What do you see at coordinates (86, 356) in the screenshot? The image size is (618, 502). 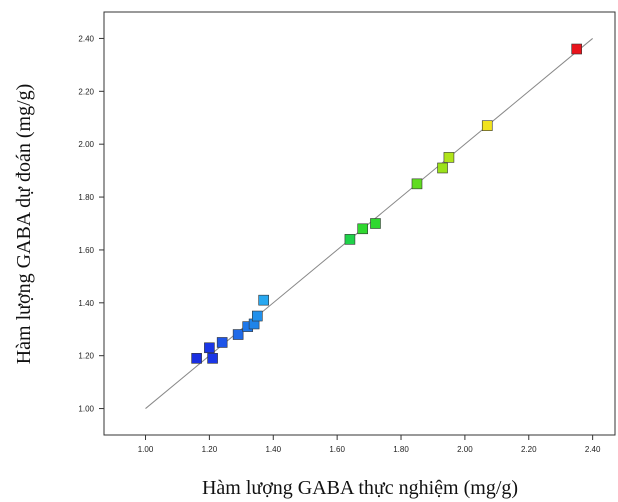 I see `y-tick-label: 1.20` at bounding box center [86, 356].